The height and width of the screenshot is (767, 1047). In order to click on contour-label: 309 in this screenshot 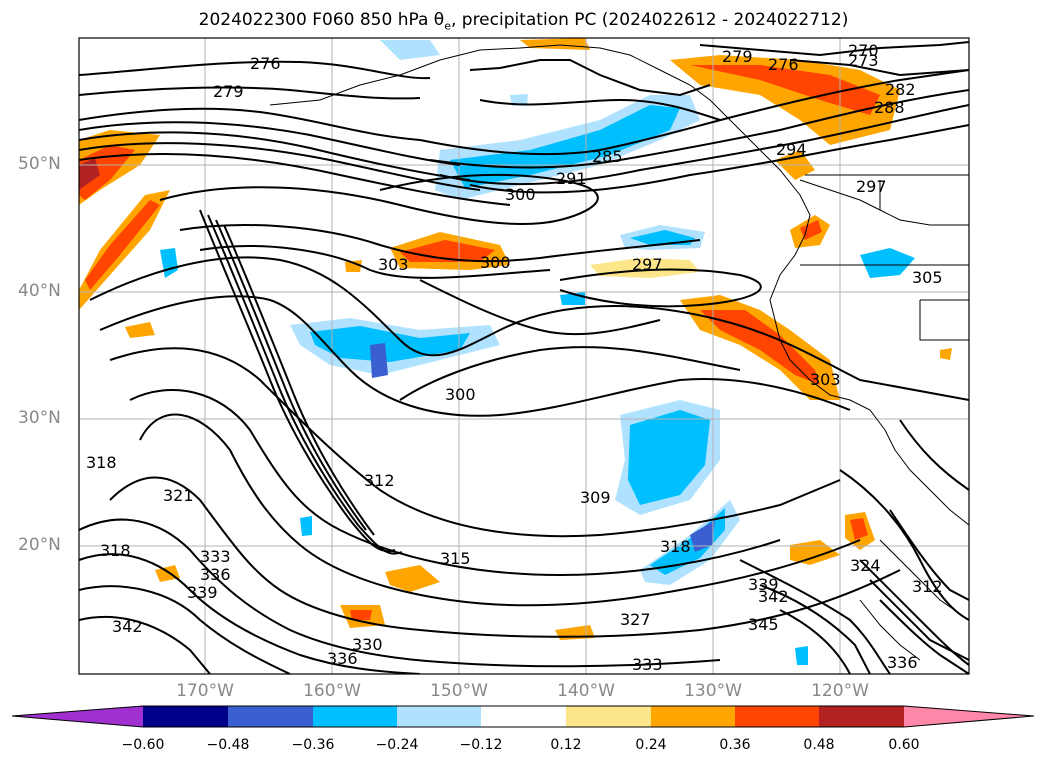, I will do `click(595, 497)`.